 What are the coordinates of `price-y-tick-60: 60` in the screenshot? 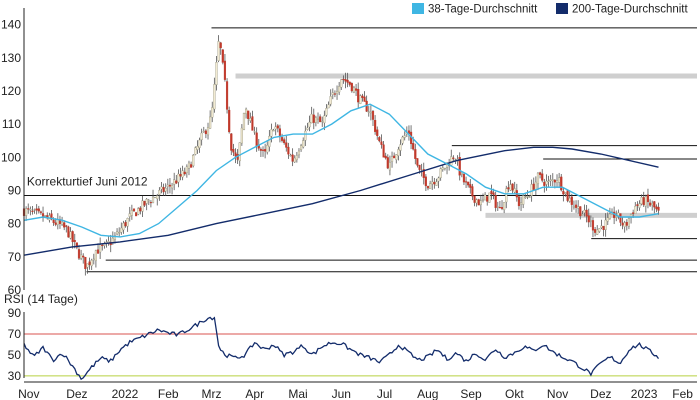 It's located at (15, 290).